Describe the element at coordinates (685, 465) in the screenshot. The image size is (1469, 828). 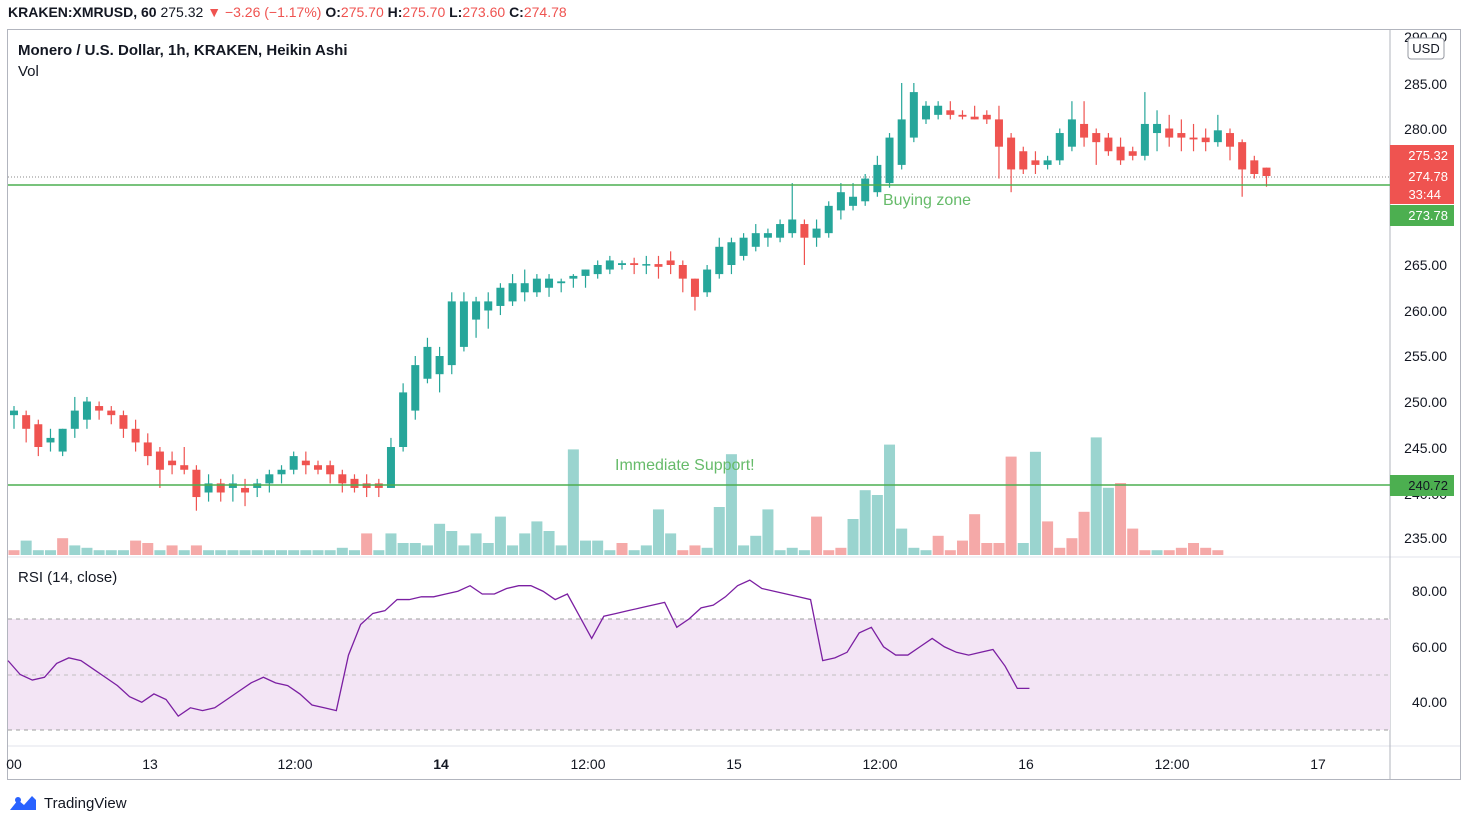
I see `support-annotation: Immediate Support!` at that location.